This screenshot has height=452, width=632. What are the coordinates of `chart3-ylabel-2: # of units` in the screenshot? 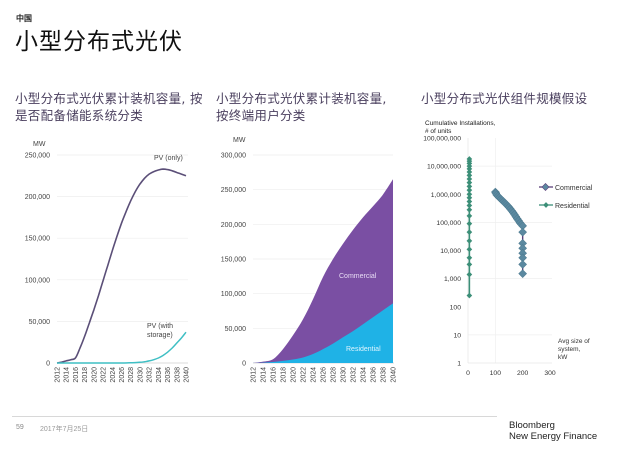 It's located at (438, 131).